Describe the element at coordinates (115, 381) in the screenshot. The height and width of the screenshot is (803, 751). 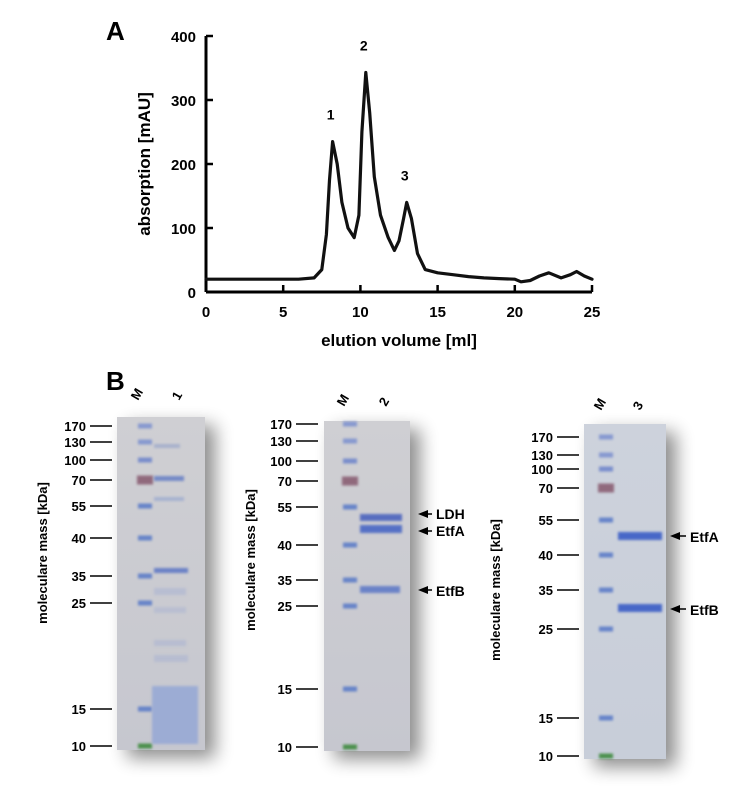
I see `panel-b-label: B` at that location.